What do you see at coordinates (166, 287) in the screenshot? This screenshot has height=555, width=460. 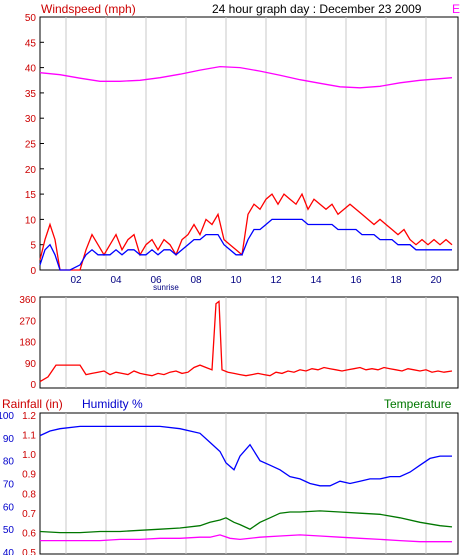 I see `sunrise-label: sunrise` at bounding box center [166, 287].